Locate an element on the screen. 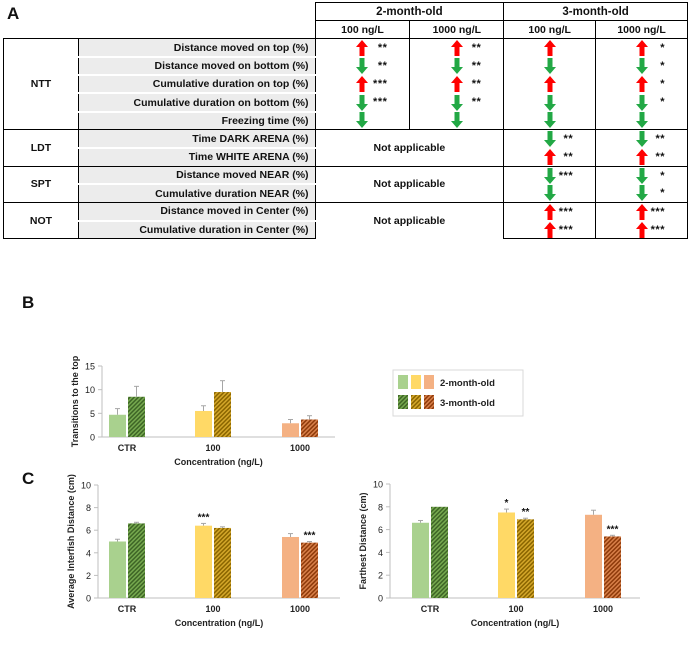  y-tick-label: 15 is located at coordinates (90, 367).